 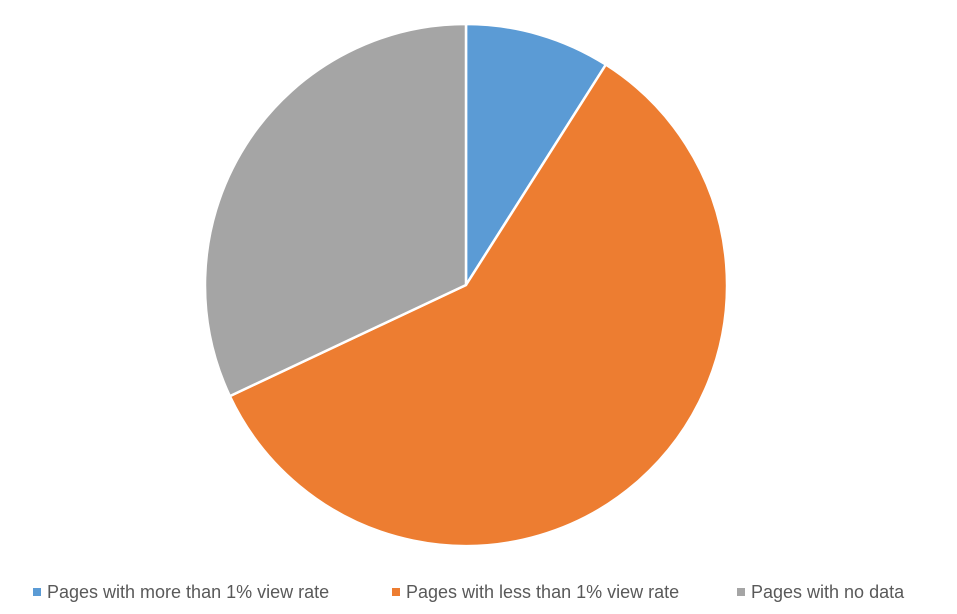 What do you see at coordinates (188, 592) in the screenshot?
I see `legend-label-more-than-1pct: Pages with more than 1% view rate` at bounding box center [188, 592].